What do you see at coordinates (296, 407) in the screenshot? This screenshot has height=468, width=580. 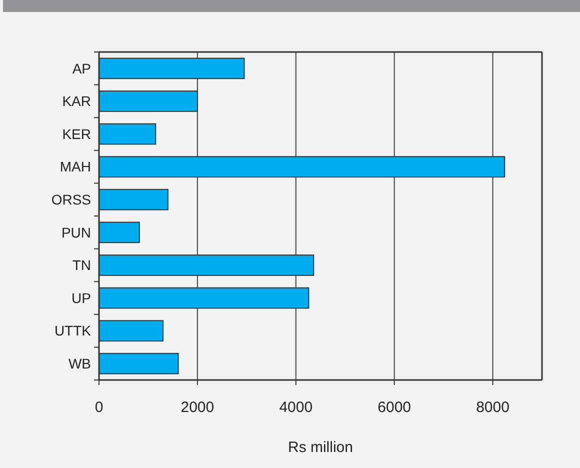 I see `x-tick-label: 4000` at bounding box center [296, 407].